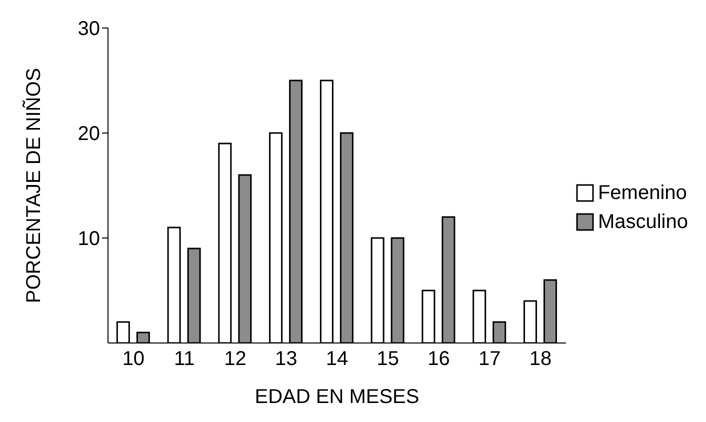 Image resolution: width=706 pixels, height=422 pixels. What do you see at coordinates (184, 359) in the screenshot?
I see `x-tick-label: 11` at bounding box center [184, 359].